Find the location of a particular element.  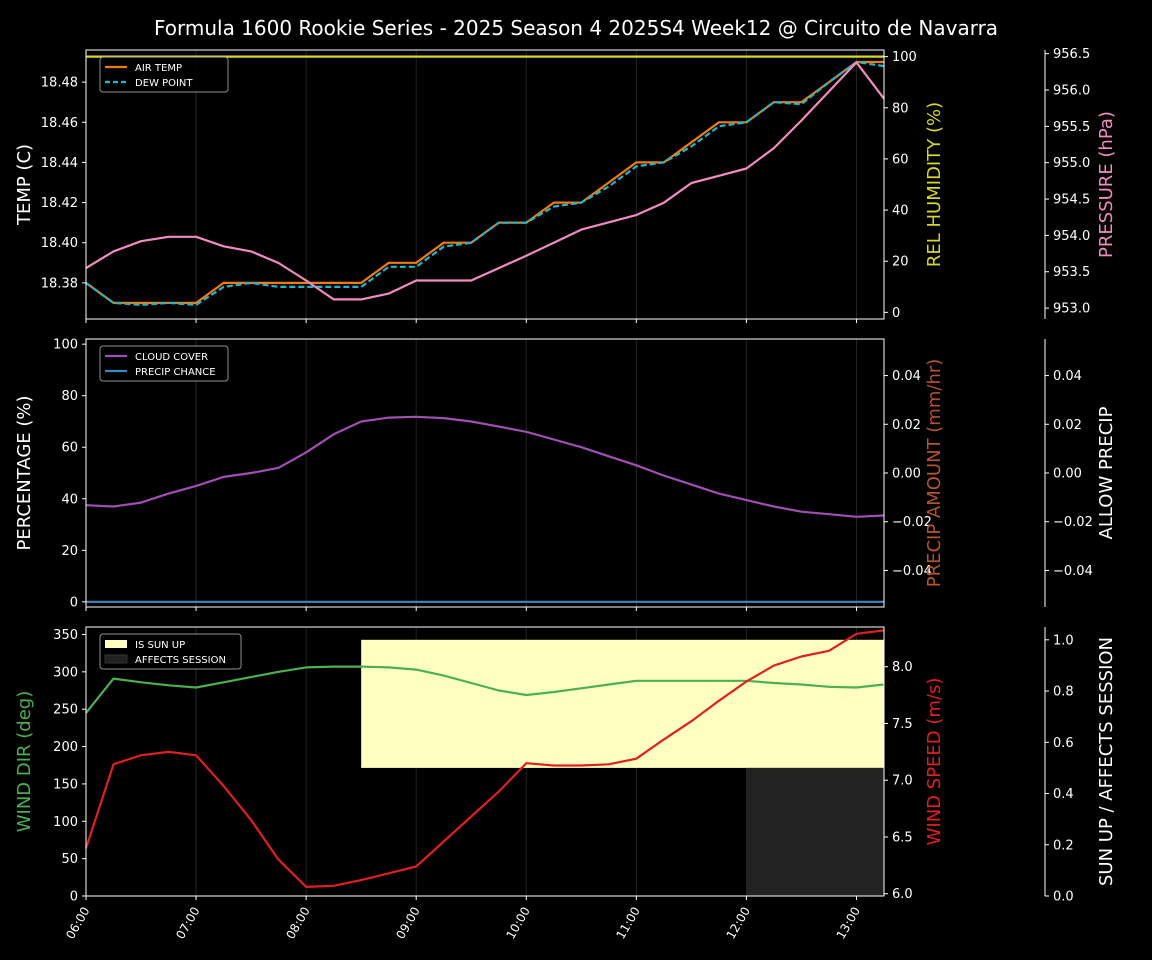

wind-ytick-label-7: 350 is located at coordinates (65, 635).